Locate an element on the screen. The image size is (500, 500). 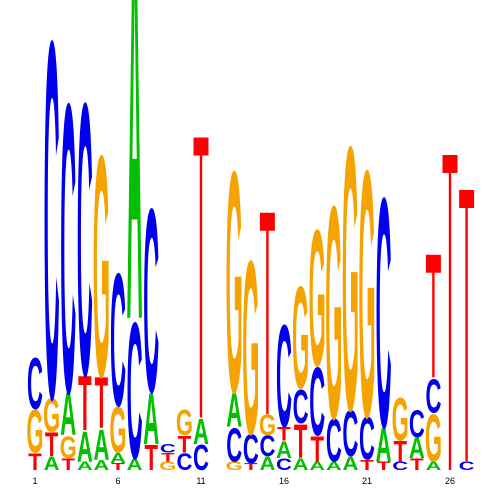
x-tick-label: 11 is located at coordinates (200, 481).